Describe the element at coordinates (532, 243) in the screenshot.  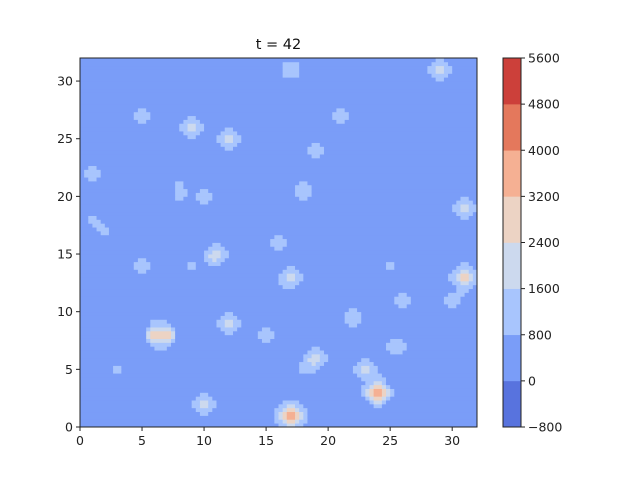
I see `colorbar: −8000800160024003200400048005600` at that location.